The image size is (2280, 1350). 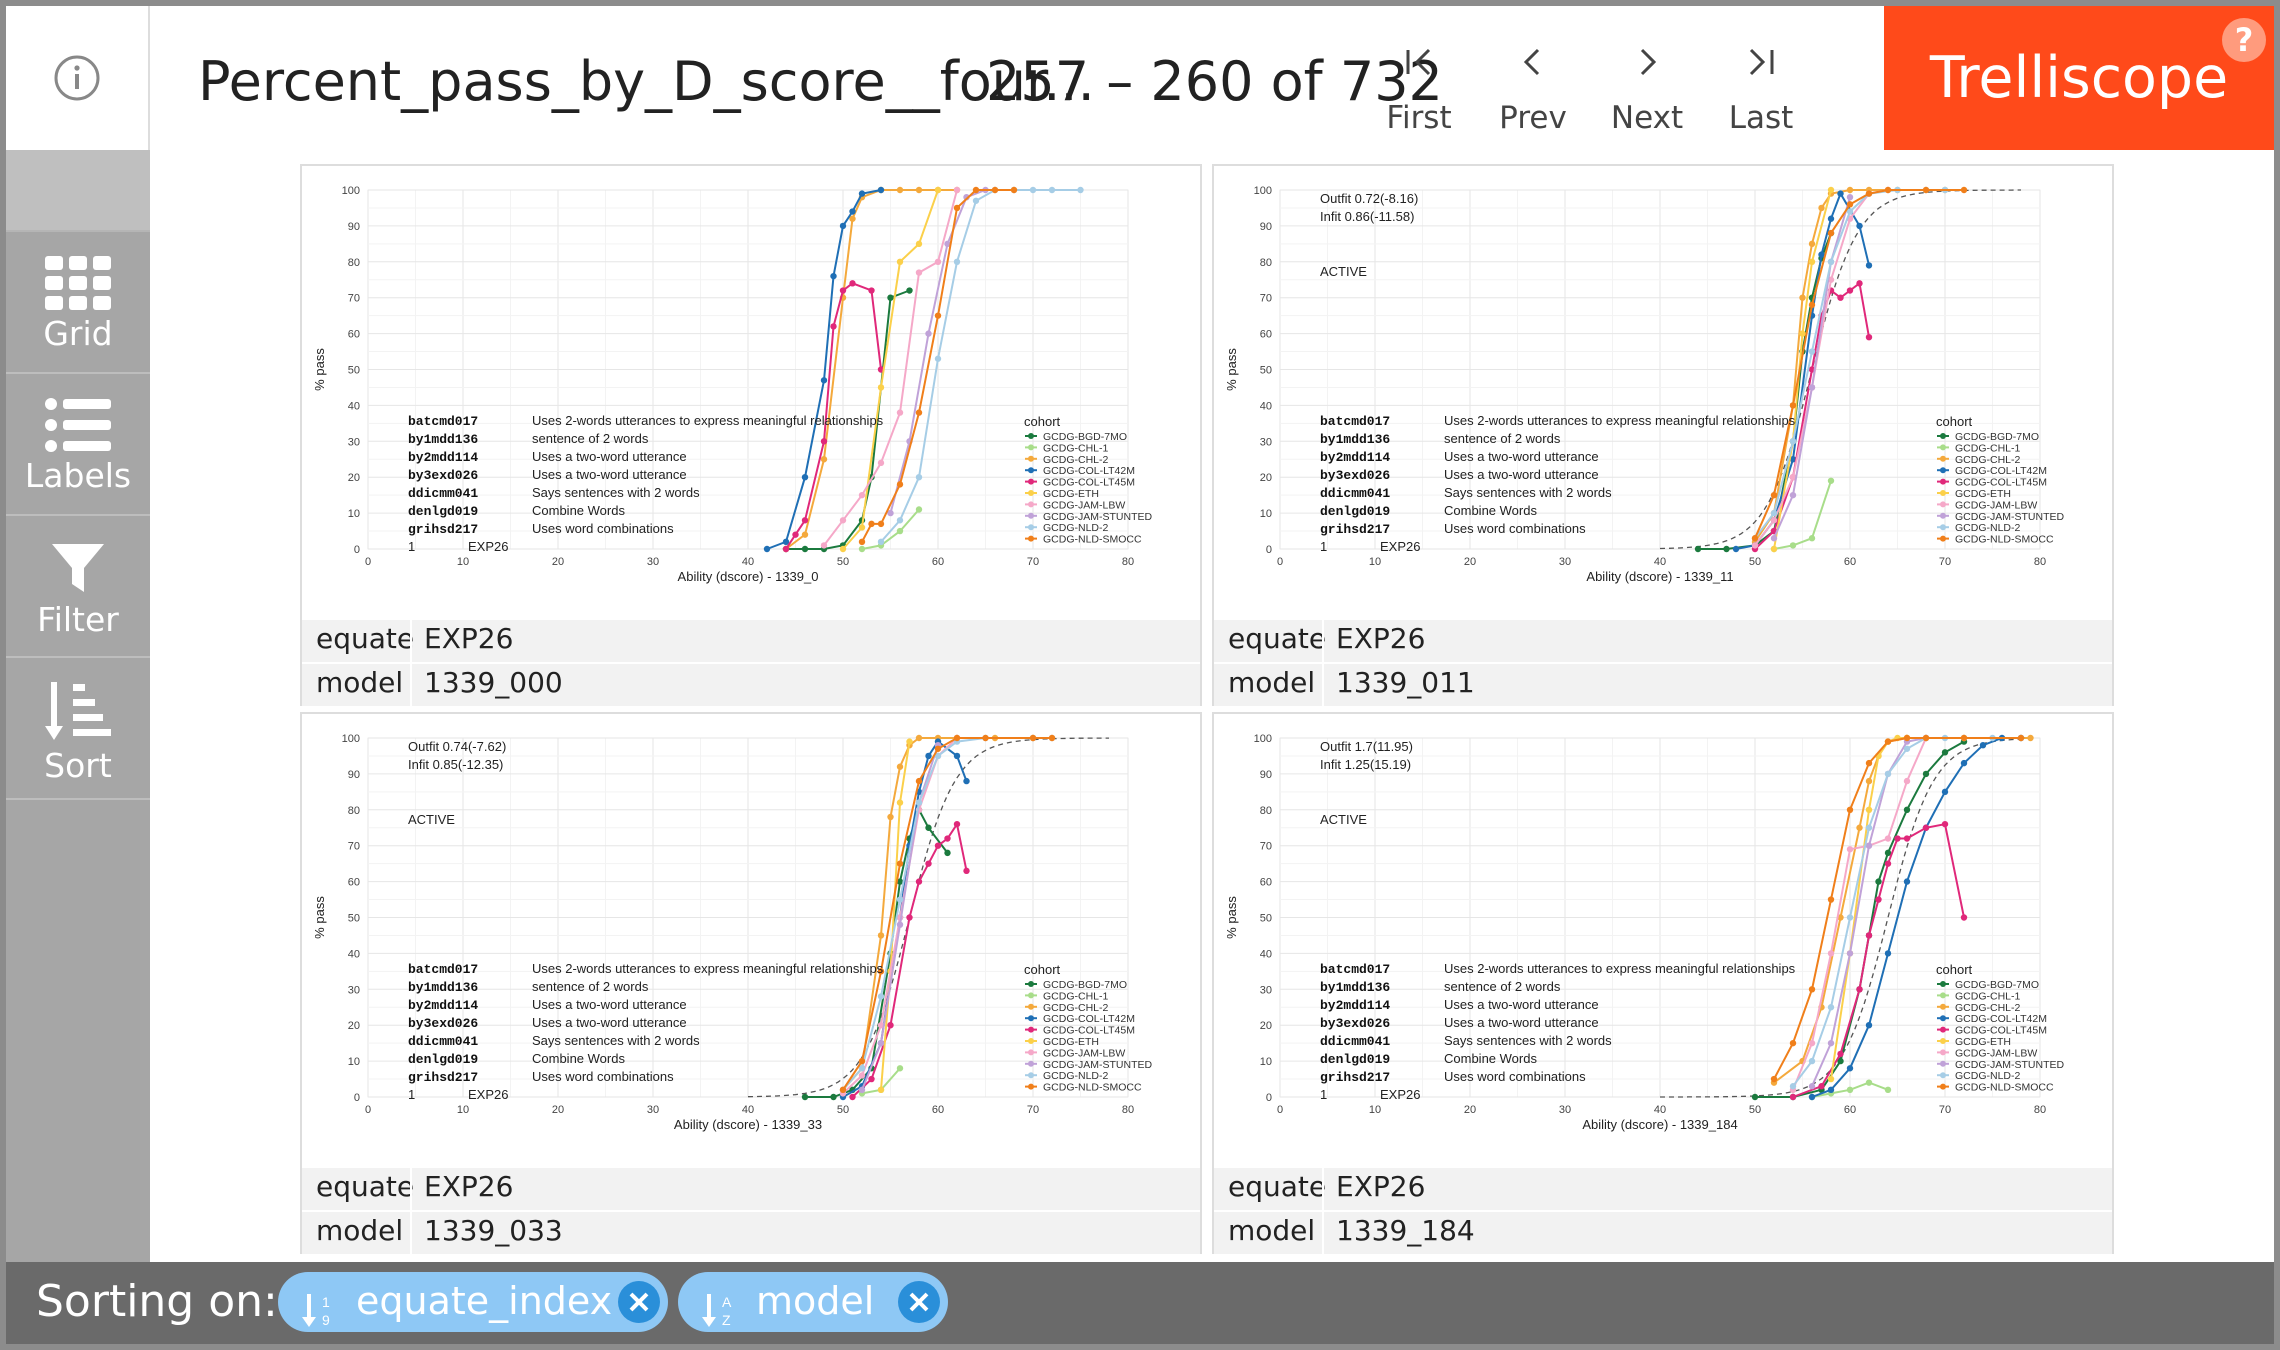 I want to click on meta-key-equate: equate, so click(x=365, y=1186).